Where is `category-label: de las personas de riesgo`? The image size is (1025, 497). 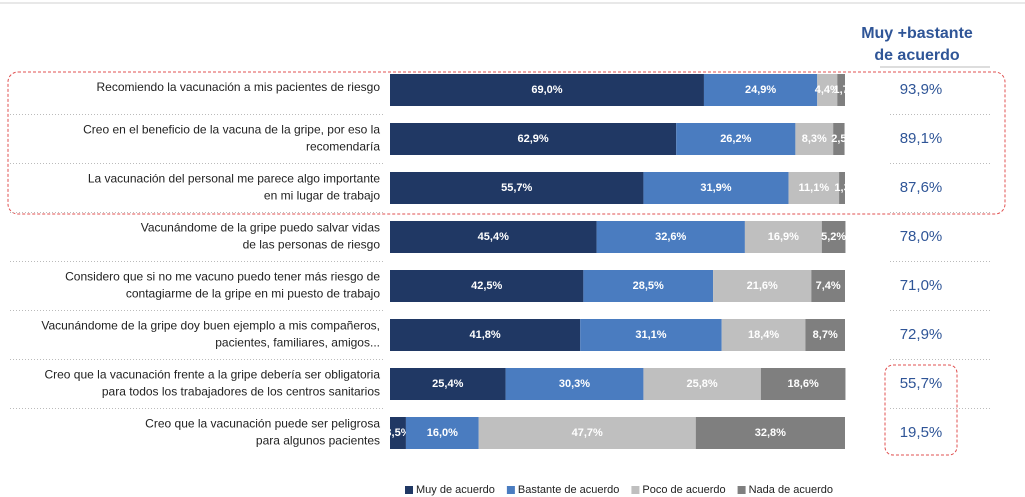
category-label: de las personas de riesgo is located at coordinates (312, 245).